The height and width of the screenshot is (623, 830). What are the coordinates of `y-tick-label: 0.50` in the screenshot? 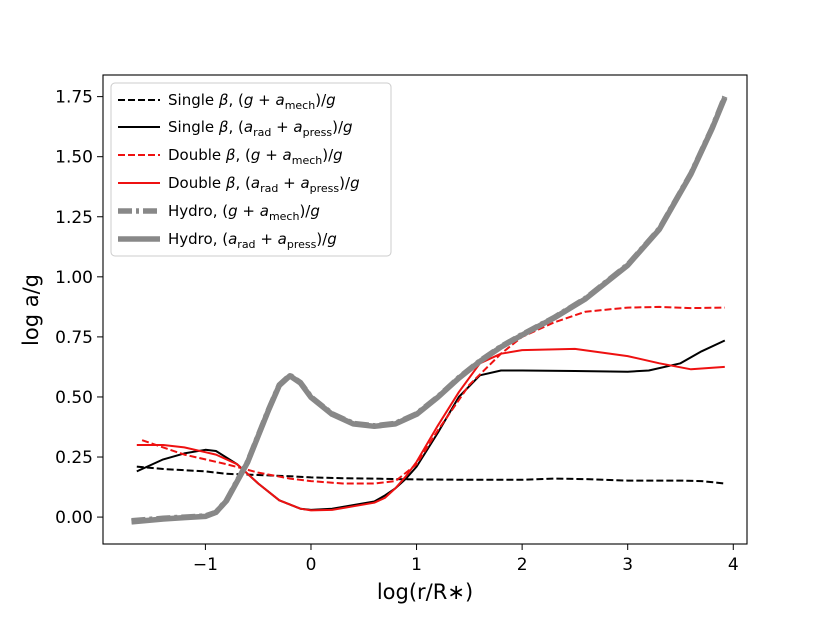 It's located at (74, 398).